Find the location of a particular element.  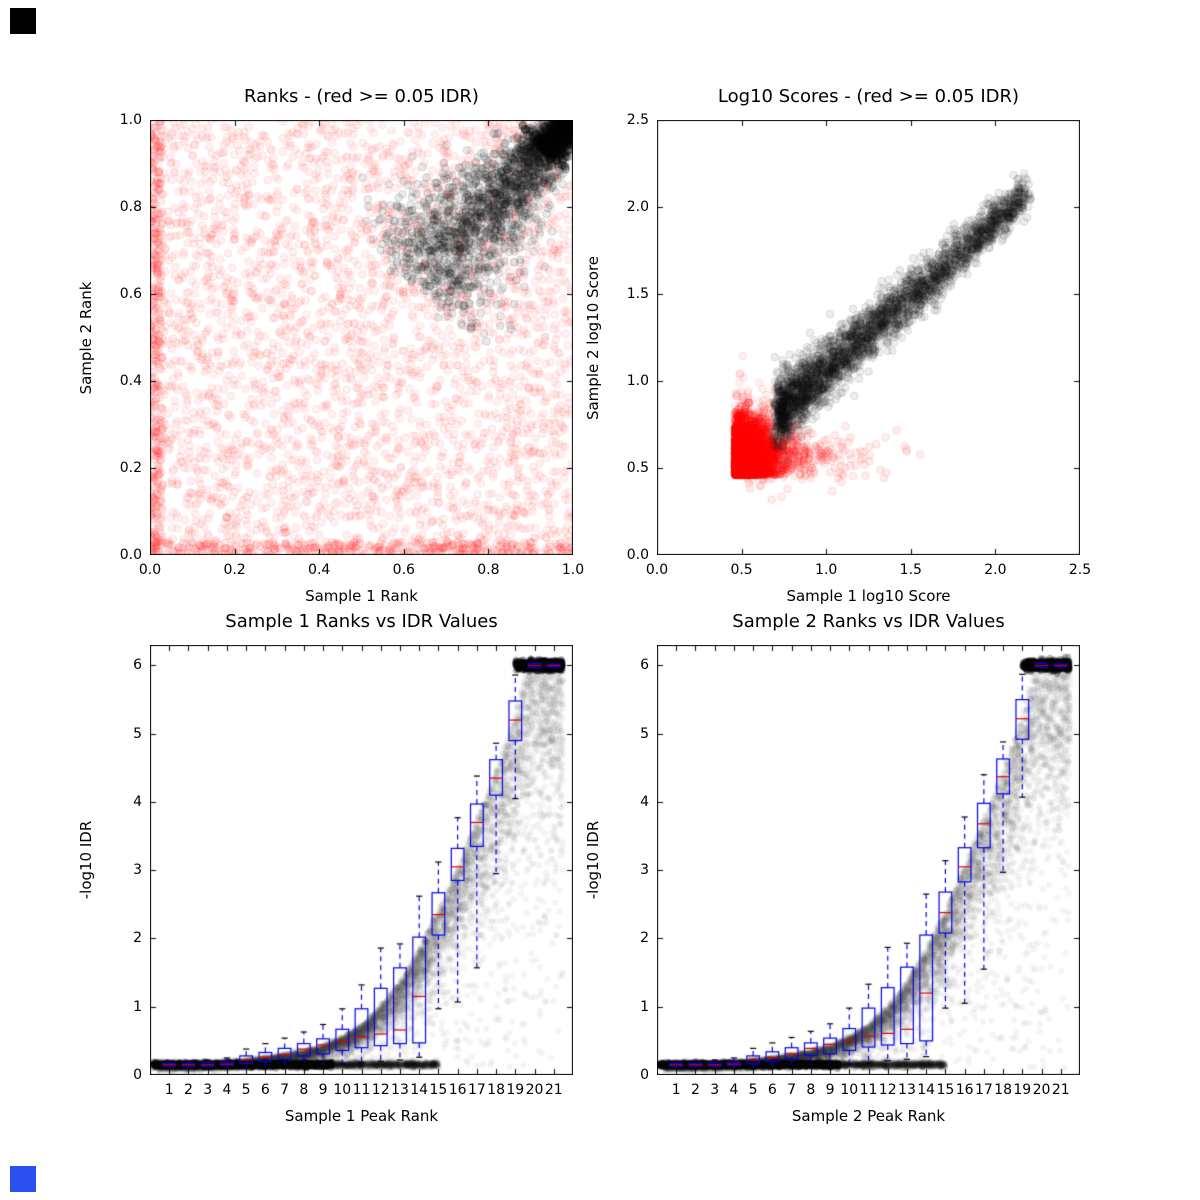

sample2-idr-boxplot-canvas is located at coordinates (868, 860).